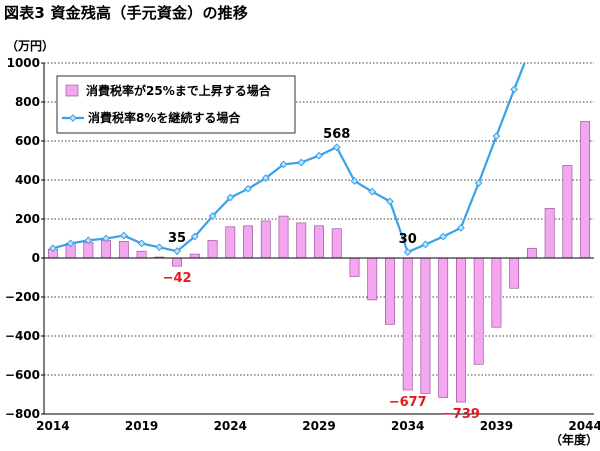 The height and width of the screenshot is (451, 600). What do you see at coordinates (126, 13) in the screenshot?
I see `chart-title: 図表3 資金残高（手元資金）の推移` at bounding box center [126, 13].